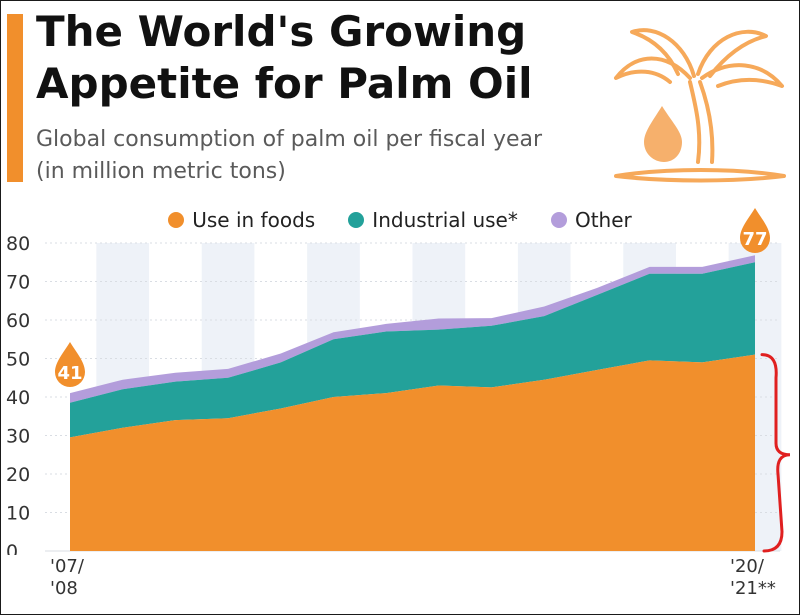 This screenshot has height=615, width=800. Describe the element at coordinates (67, 577) in the screenshot. I see `x-tick-label-start: '07/ '08` at that location.